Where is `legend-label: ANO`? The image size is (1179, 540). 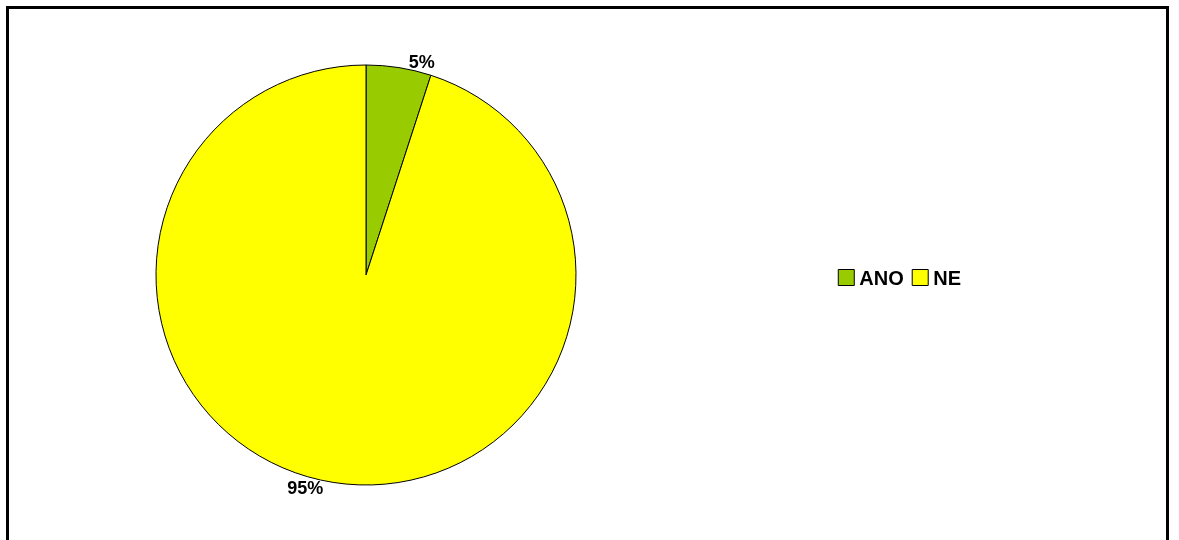
legend-label: ANO is located at coordinates (881, 277).